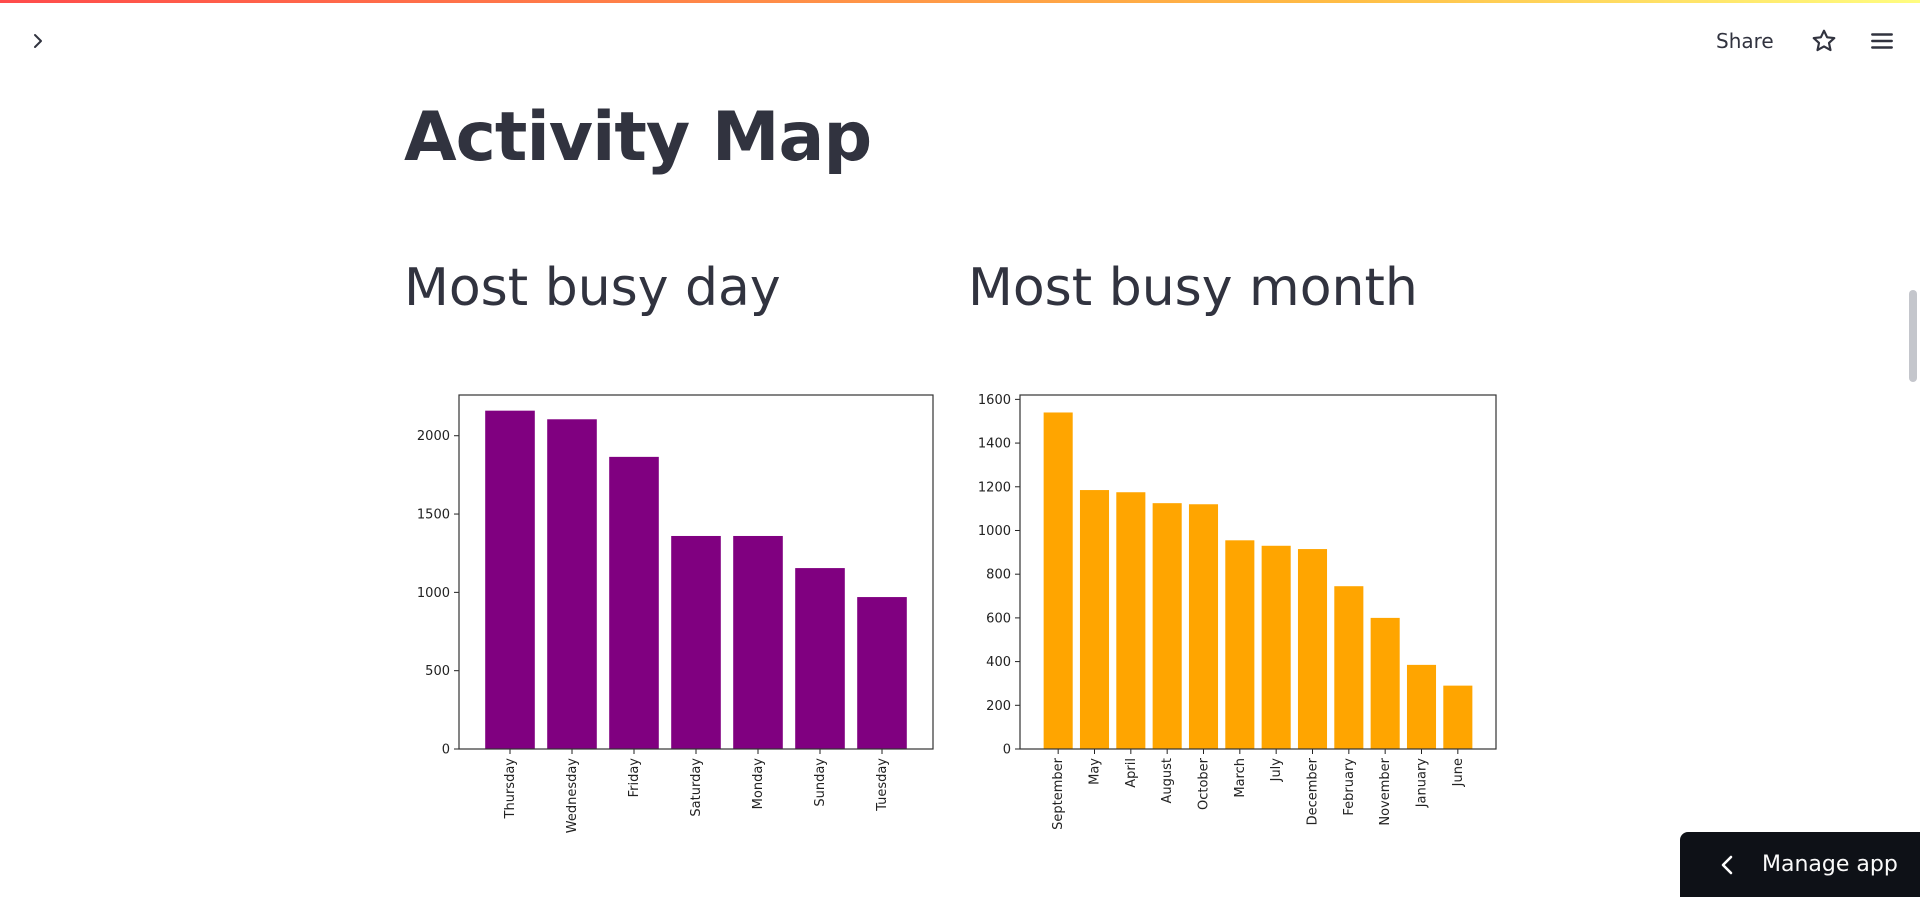 This screenshot has width=1920, height=897. I want to click on month-chart-y-tick-label: 0, so click(1007, 750).